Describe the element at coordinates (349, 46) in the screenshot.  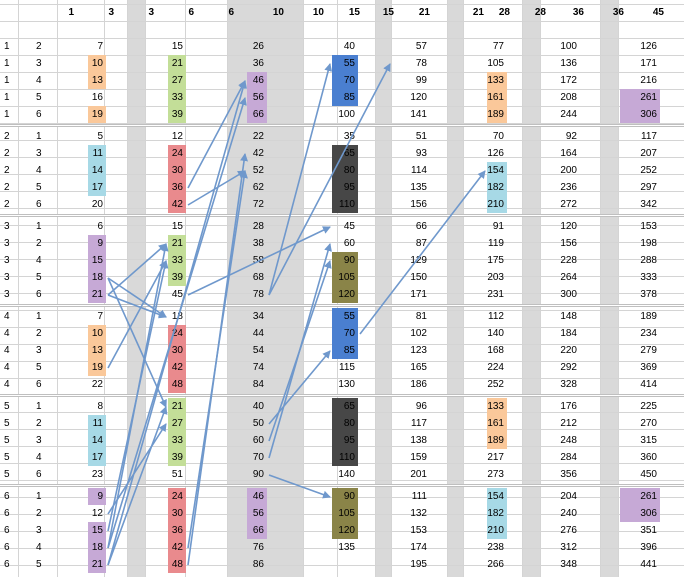
I see `value-cell: 40` at that location.